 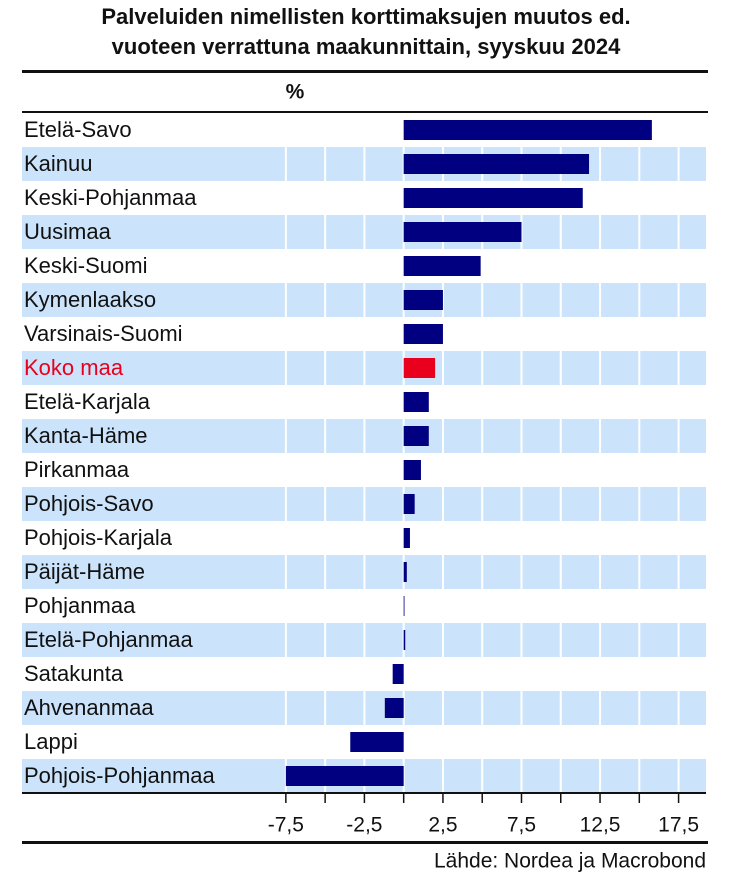 What do you see at coordinates (521, 825) in the screenshot?
I see `x-tick-label: 7,5` at bounding box center [521, 825].